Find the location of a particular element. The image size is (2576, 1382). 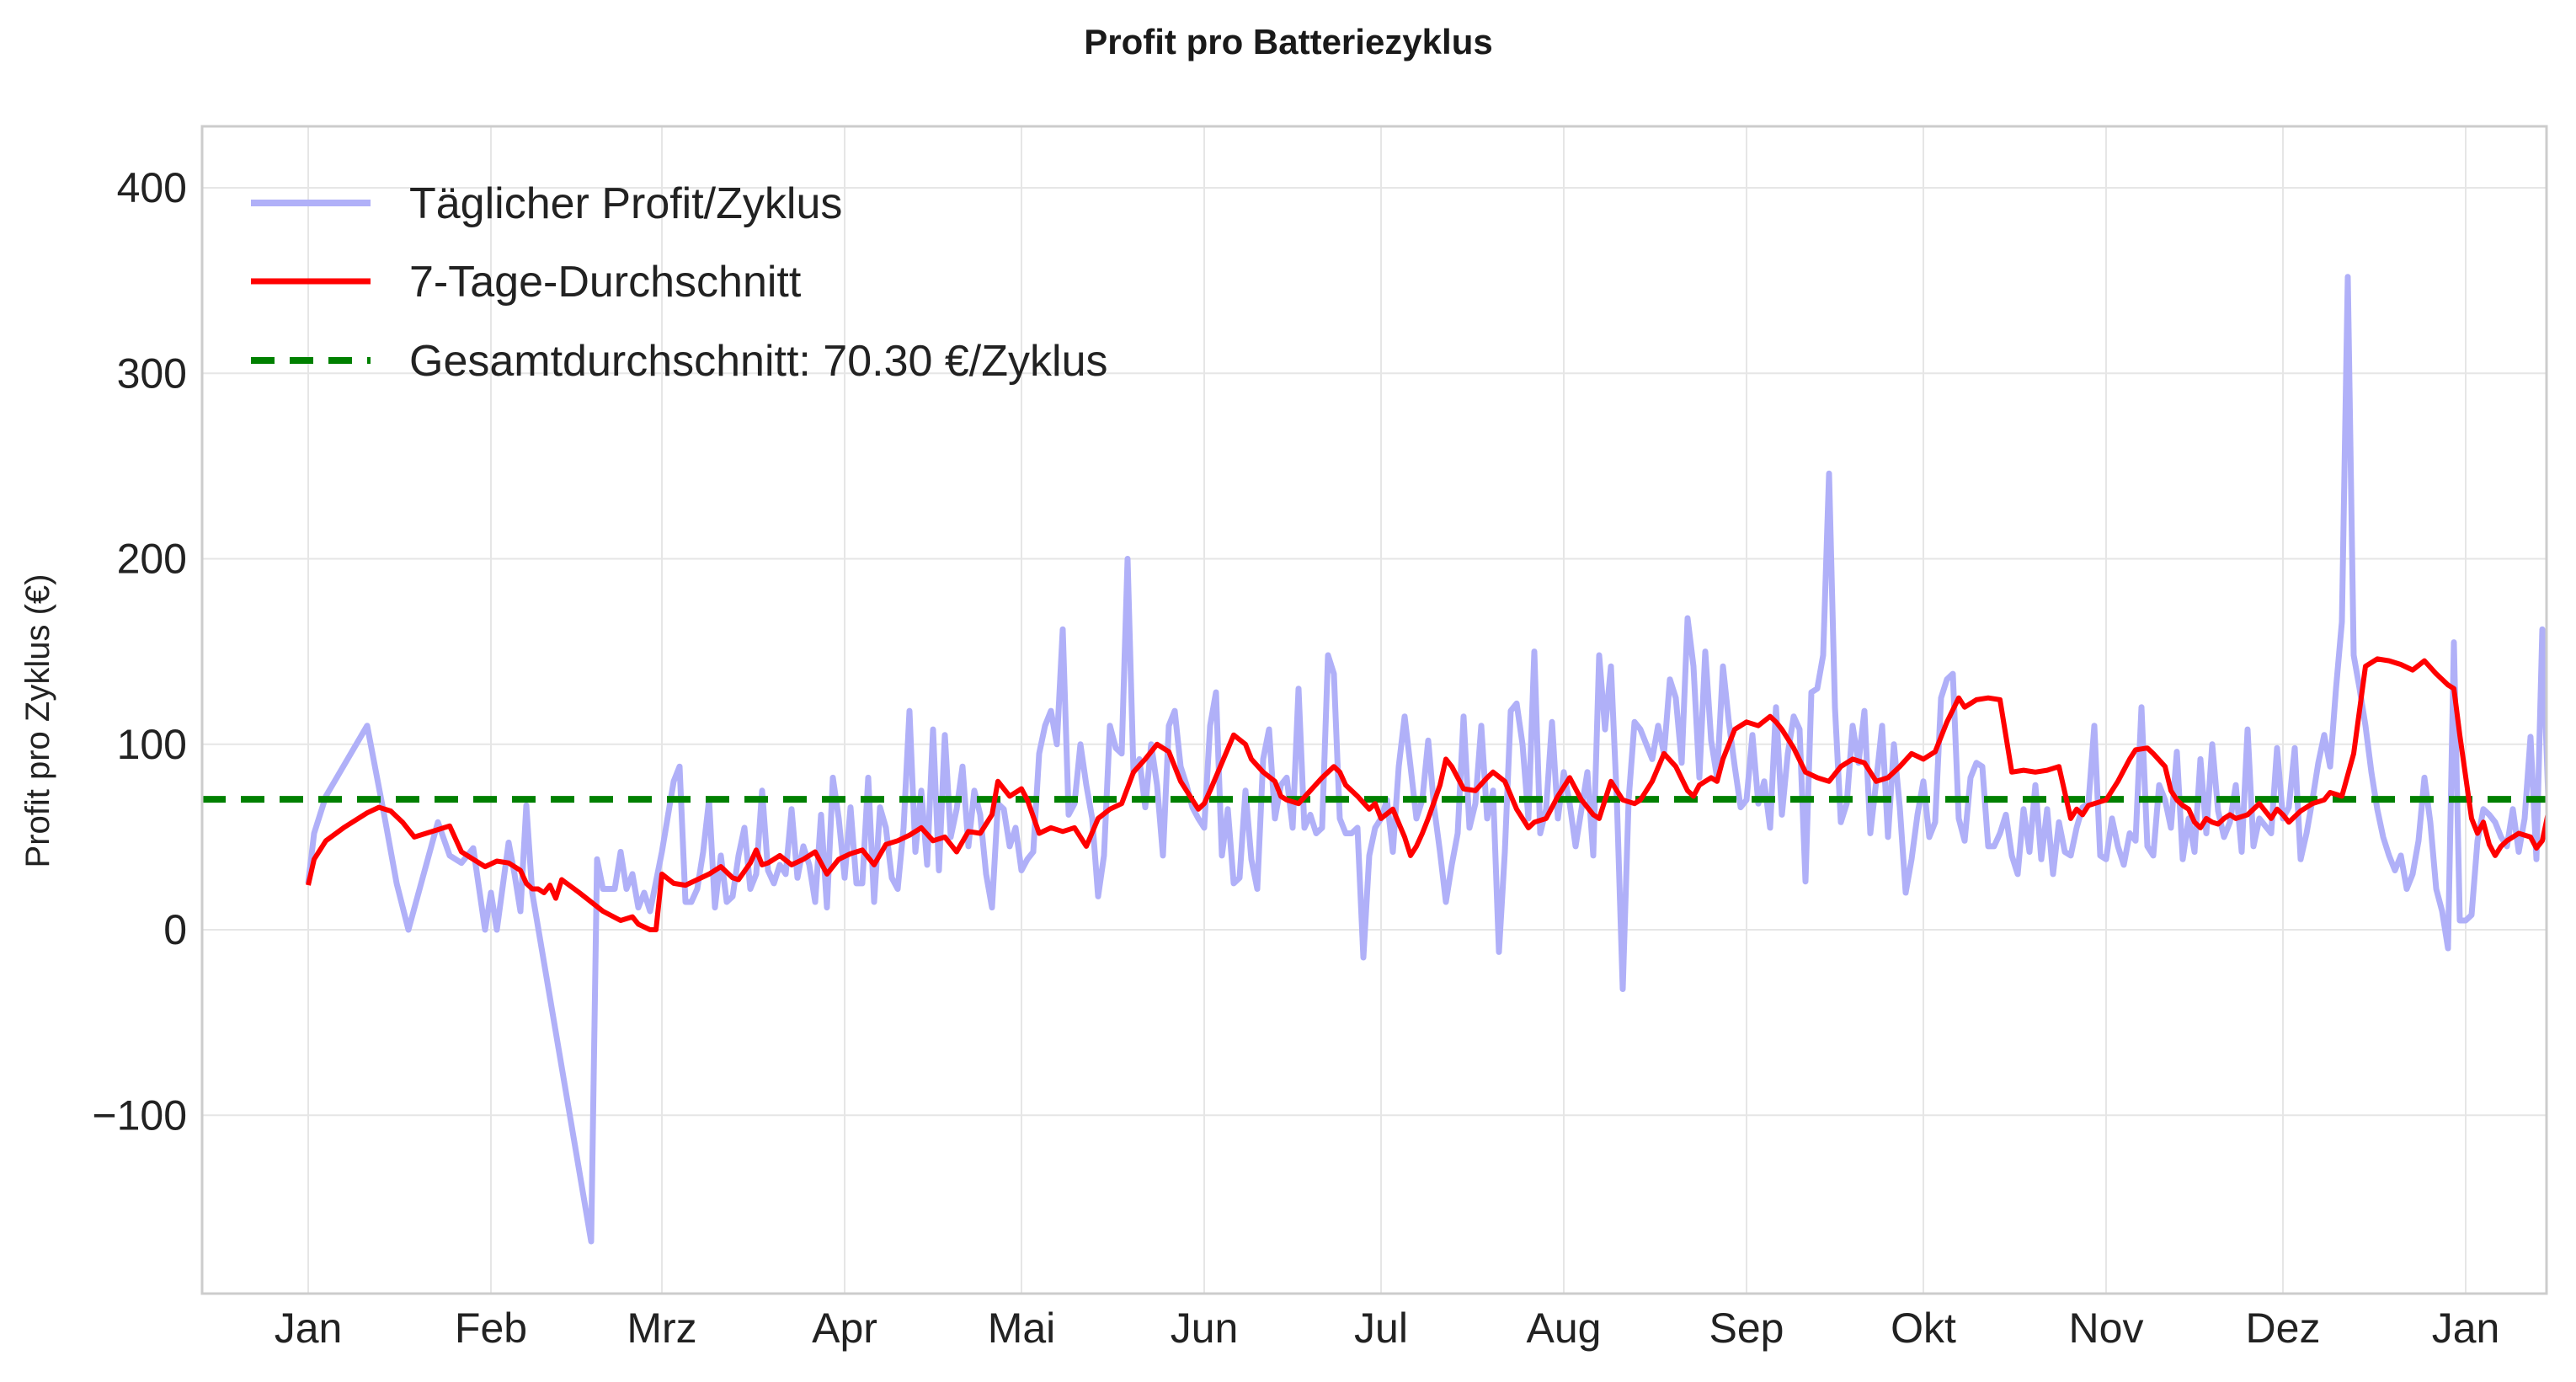

x-tick-label: Dez is located at coordinates (2283, 1328).